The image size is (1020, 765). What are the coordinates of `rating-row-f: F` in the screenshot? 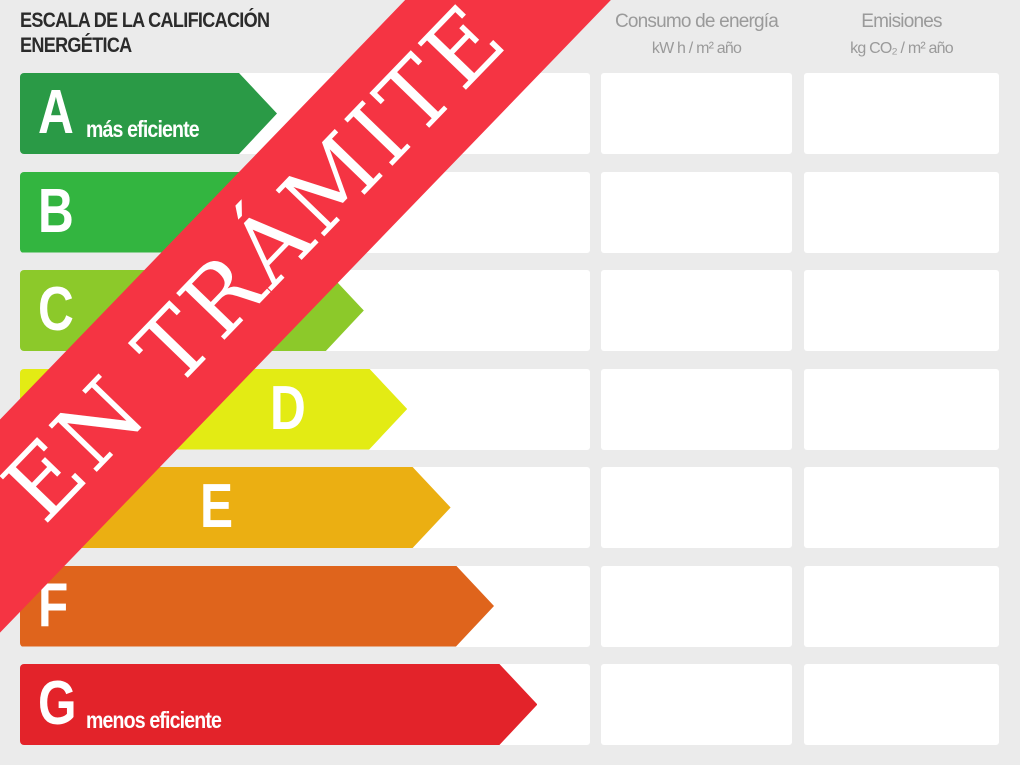 It's located at (510, 606).